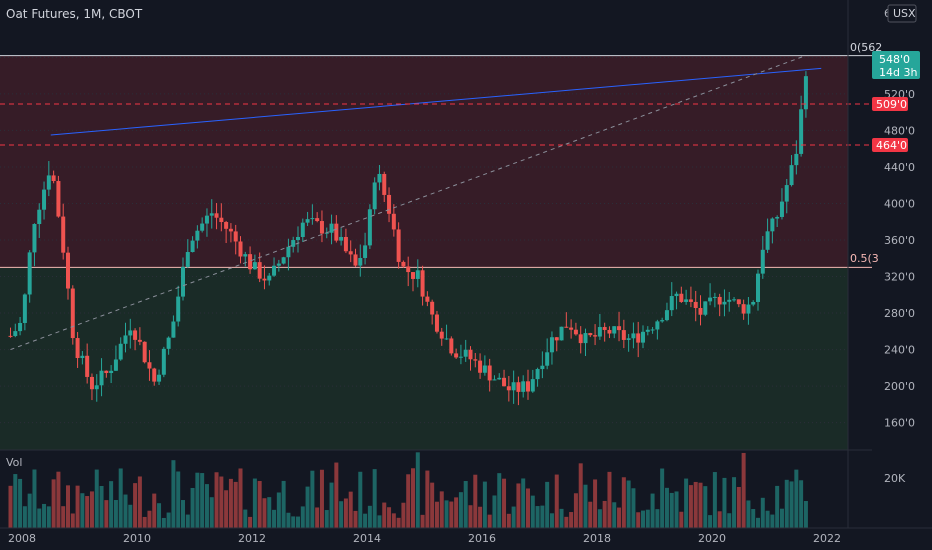  What do you see at coordinates (137, 538) in the screenshot?
I see `time-tick-1: 2010` at bounding box center [137, 538].